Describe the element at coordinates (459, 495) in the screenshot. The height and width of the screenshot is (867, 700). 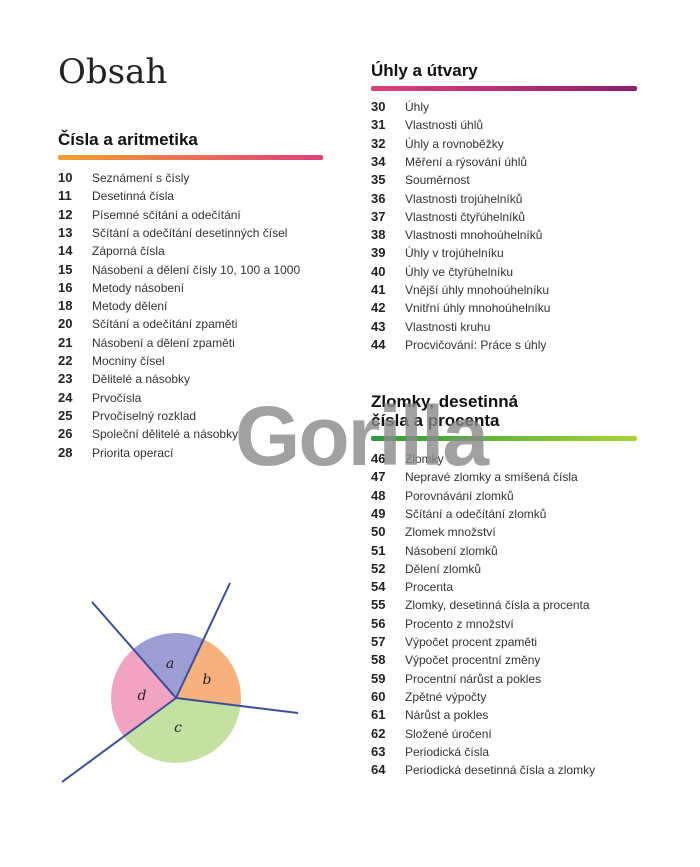
I see `entry-title: Porovnávání zlomků` at that location.